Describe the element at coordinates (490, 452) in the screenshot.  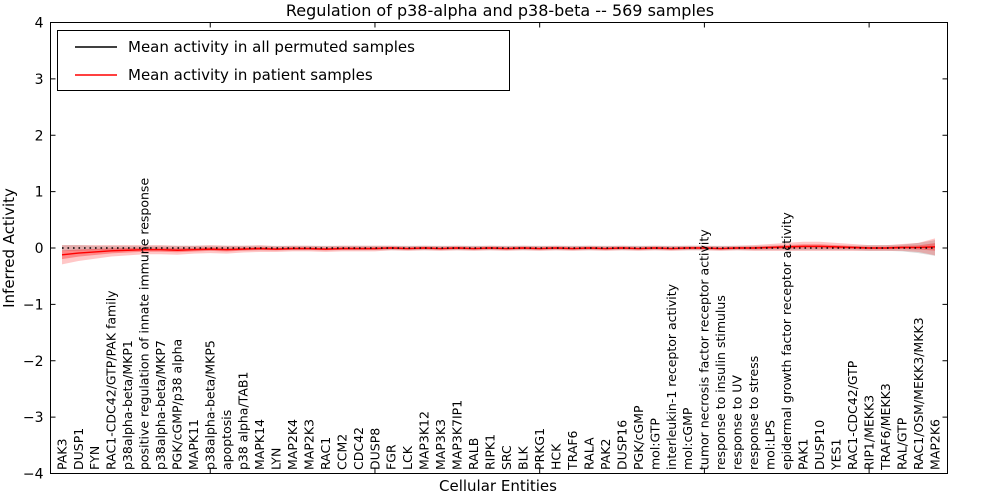
I see `category-label: RIPK1` at that location.